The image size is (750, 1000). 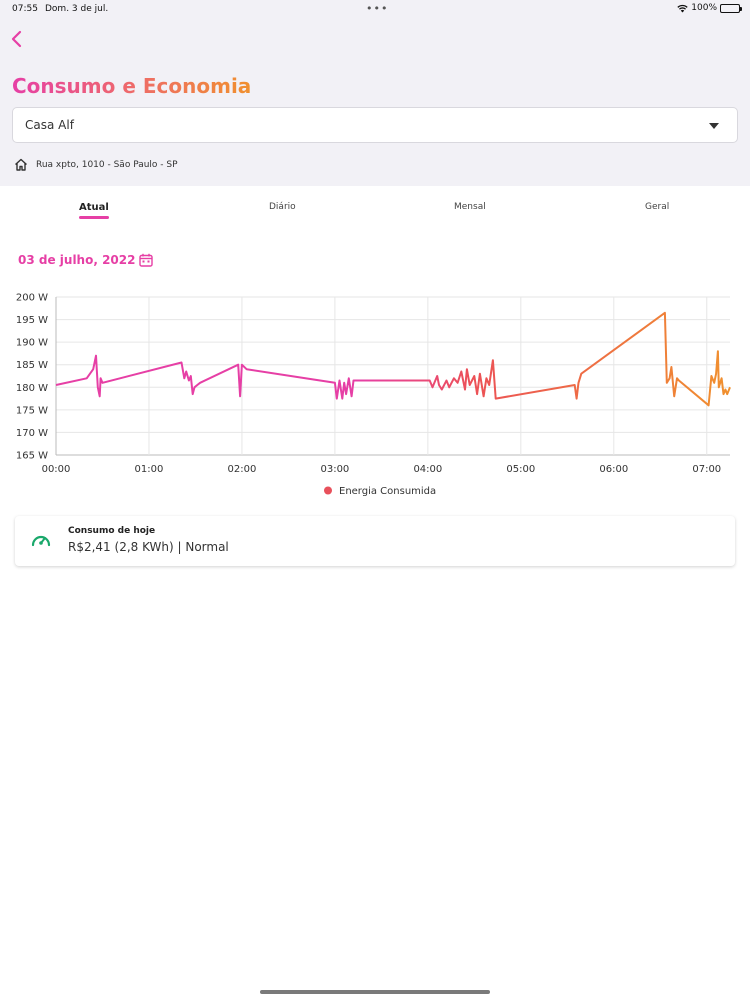 I want to click on y-tick-label: 170 W, so click(x=32, y=433).